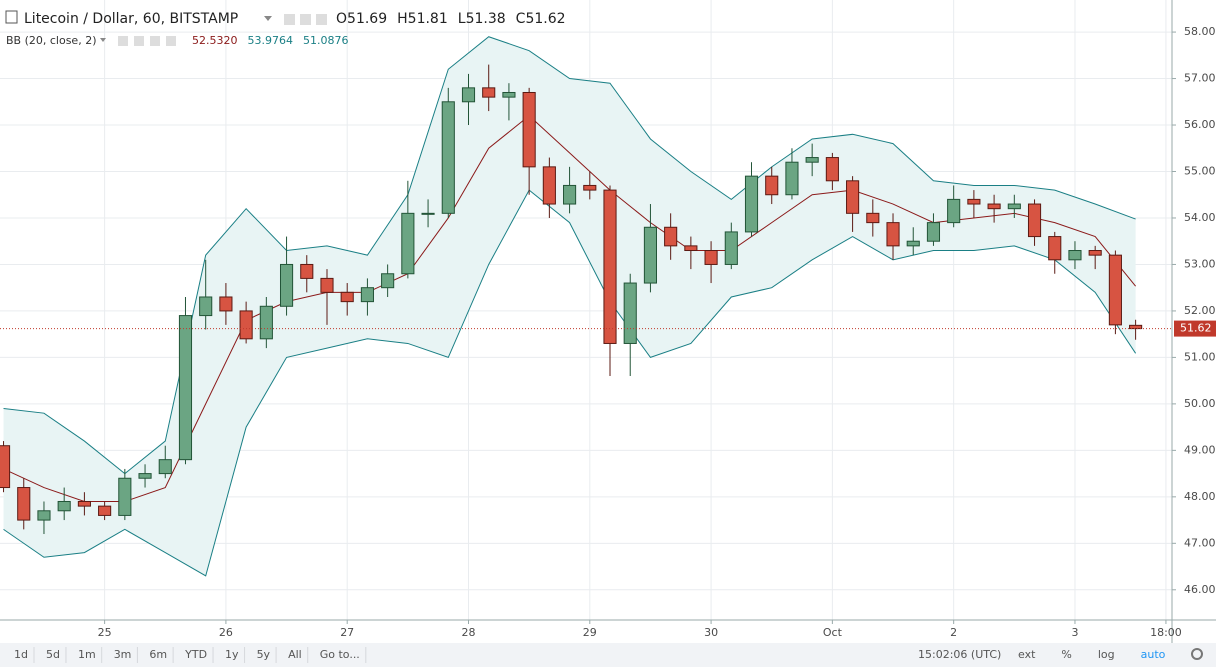 Image resolution: width=1216 pixels, height=667 pixels. What do you see at coordinates (1200, 449) in the screenshot?
I see `y-tick-label: 49.00` at bounding box center [1200, 449].